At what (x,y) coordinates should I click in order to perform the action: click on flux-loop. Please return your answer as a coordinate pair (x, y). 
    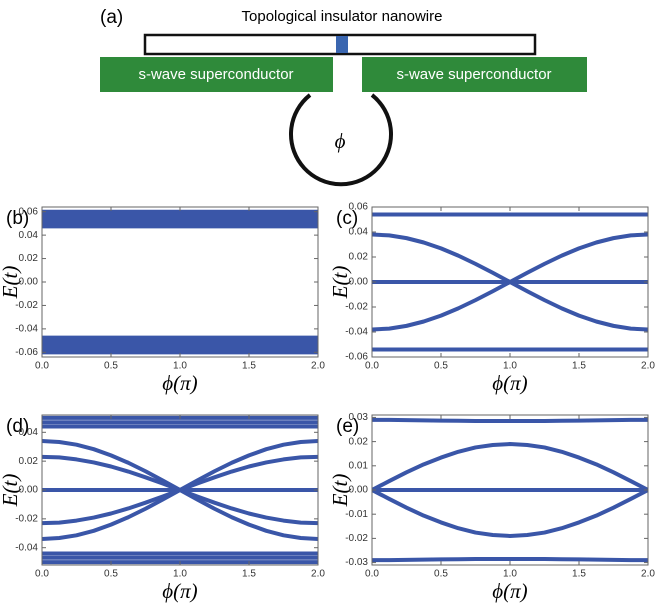
    Looking at the image, I should click on (341, 140).